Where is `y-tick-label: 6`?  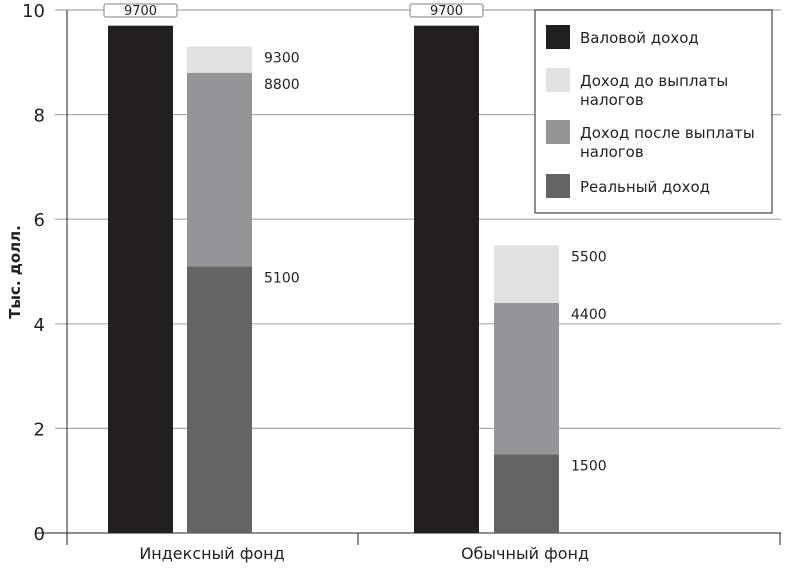 y-tick-label: 6 is located at coordinates (39, 220).